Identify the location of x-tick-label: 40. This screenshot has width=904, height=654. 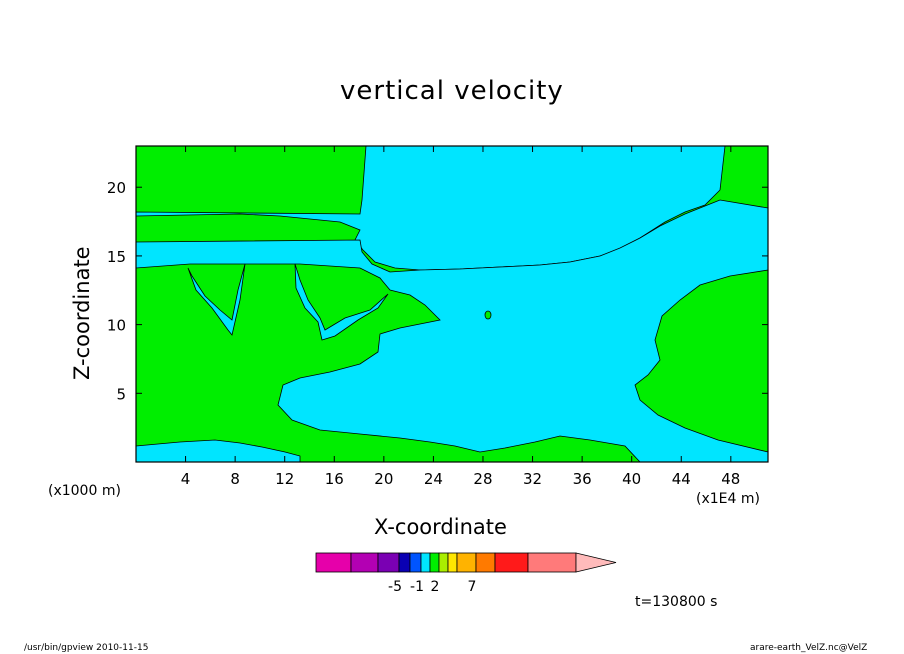
(631, 479).